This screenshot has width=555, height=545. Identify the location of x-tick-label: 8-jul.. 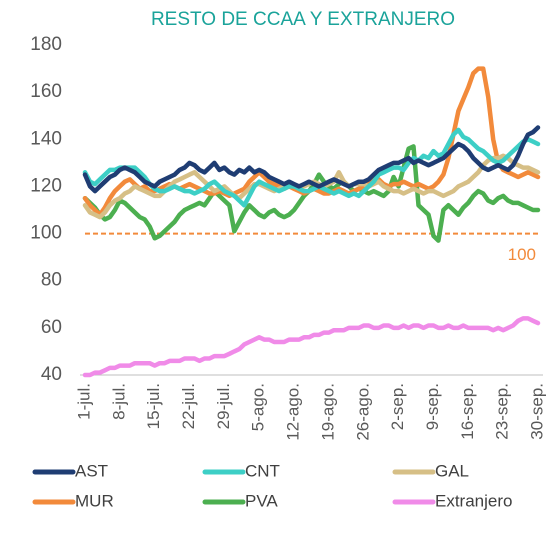
(118, 401).